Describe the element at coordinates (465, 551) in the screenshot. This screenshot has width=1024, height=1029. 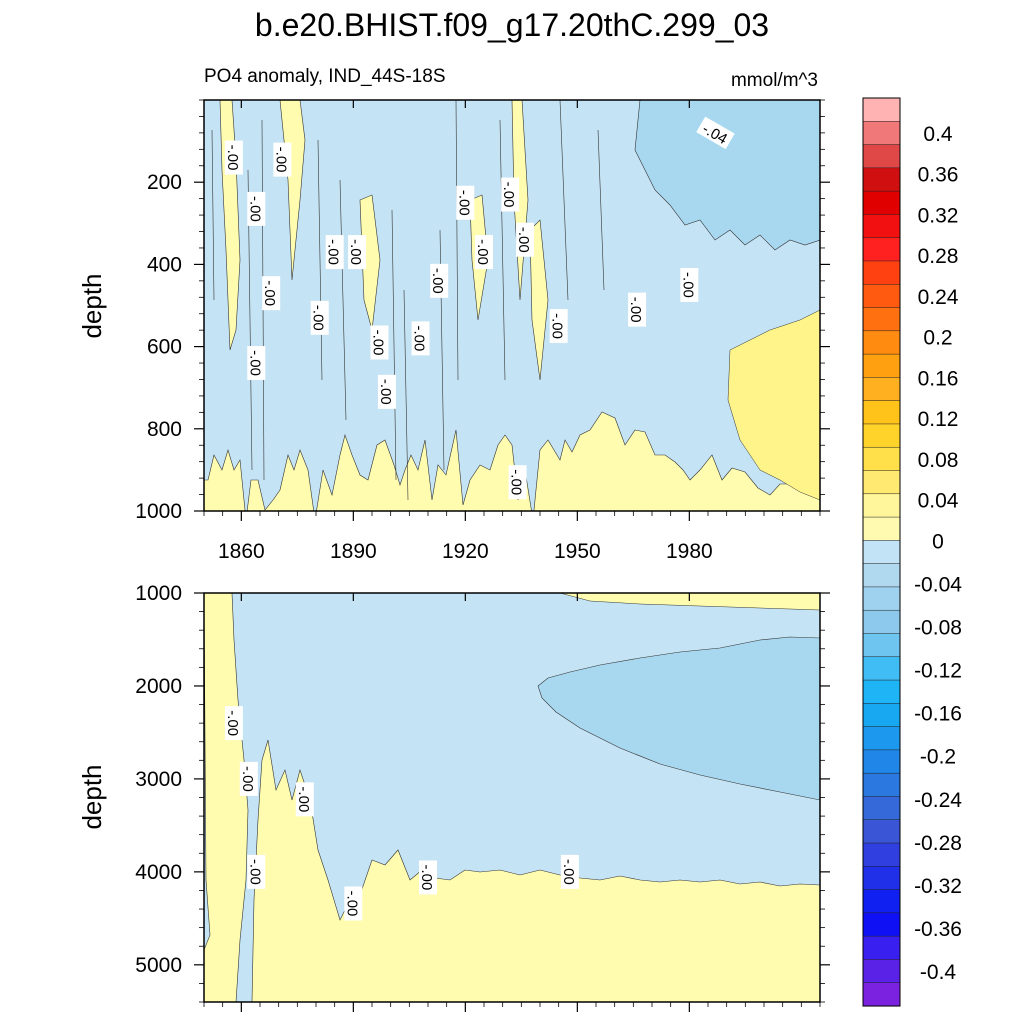
I see `upper-x-tick-label: 1920` at that location.